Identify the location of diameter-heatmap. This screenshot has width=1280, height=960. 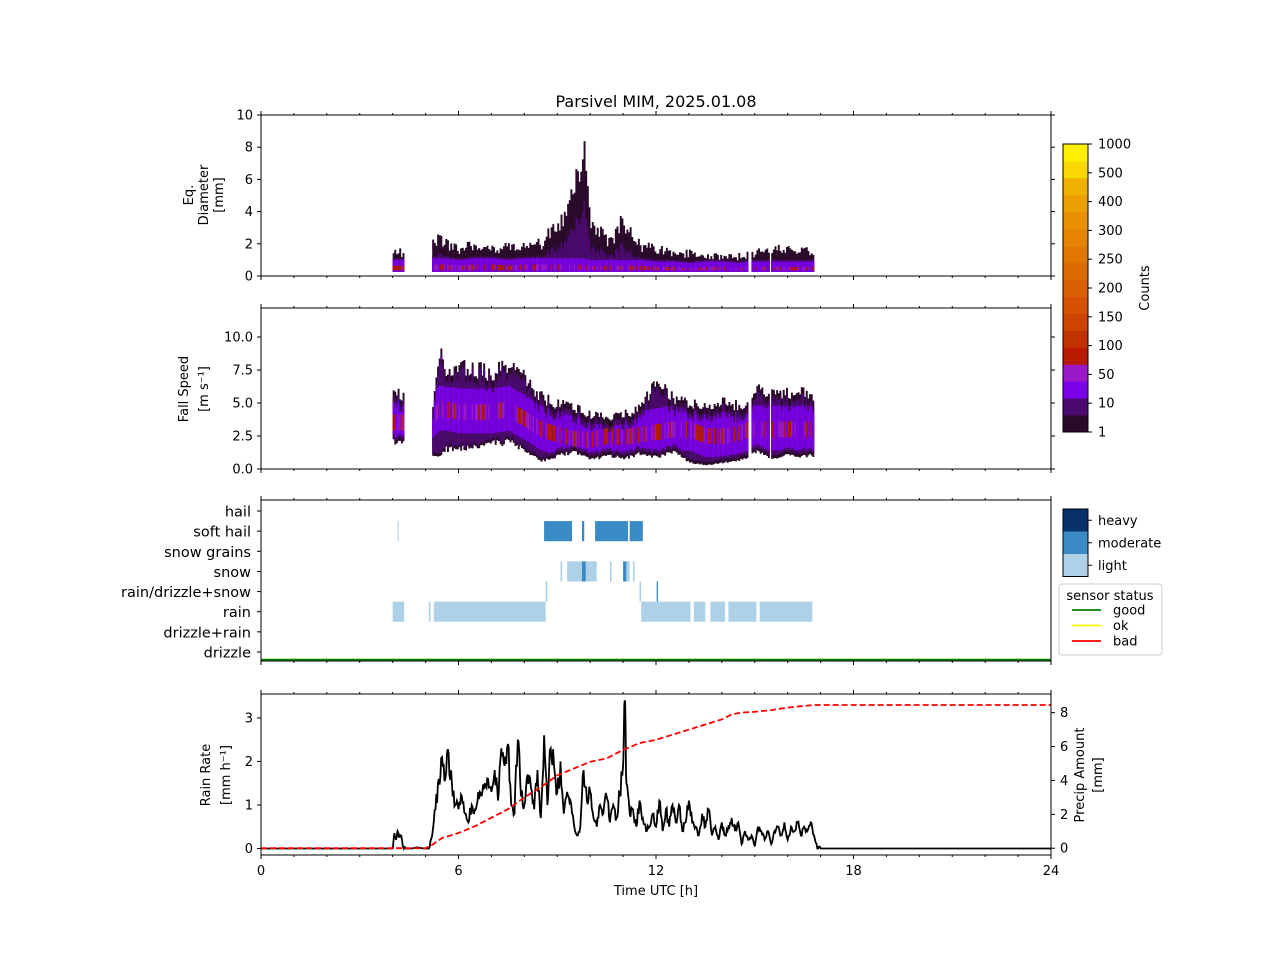
(603, 206).